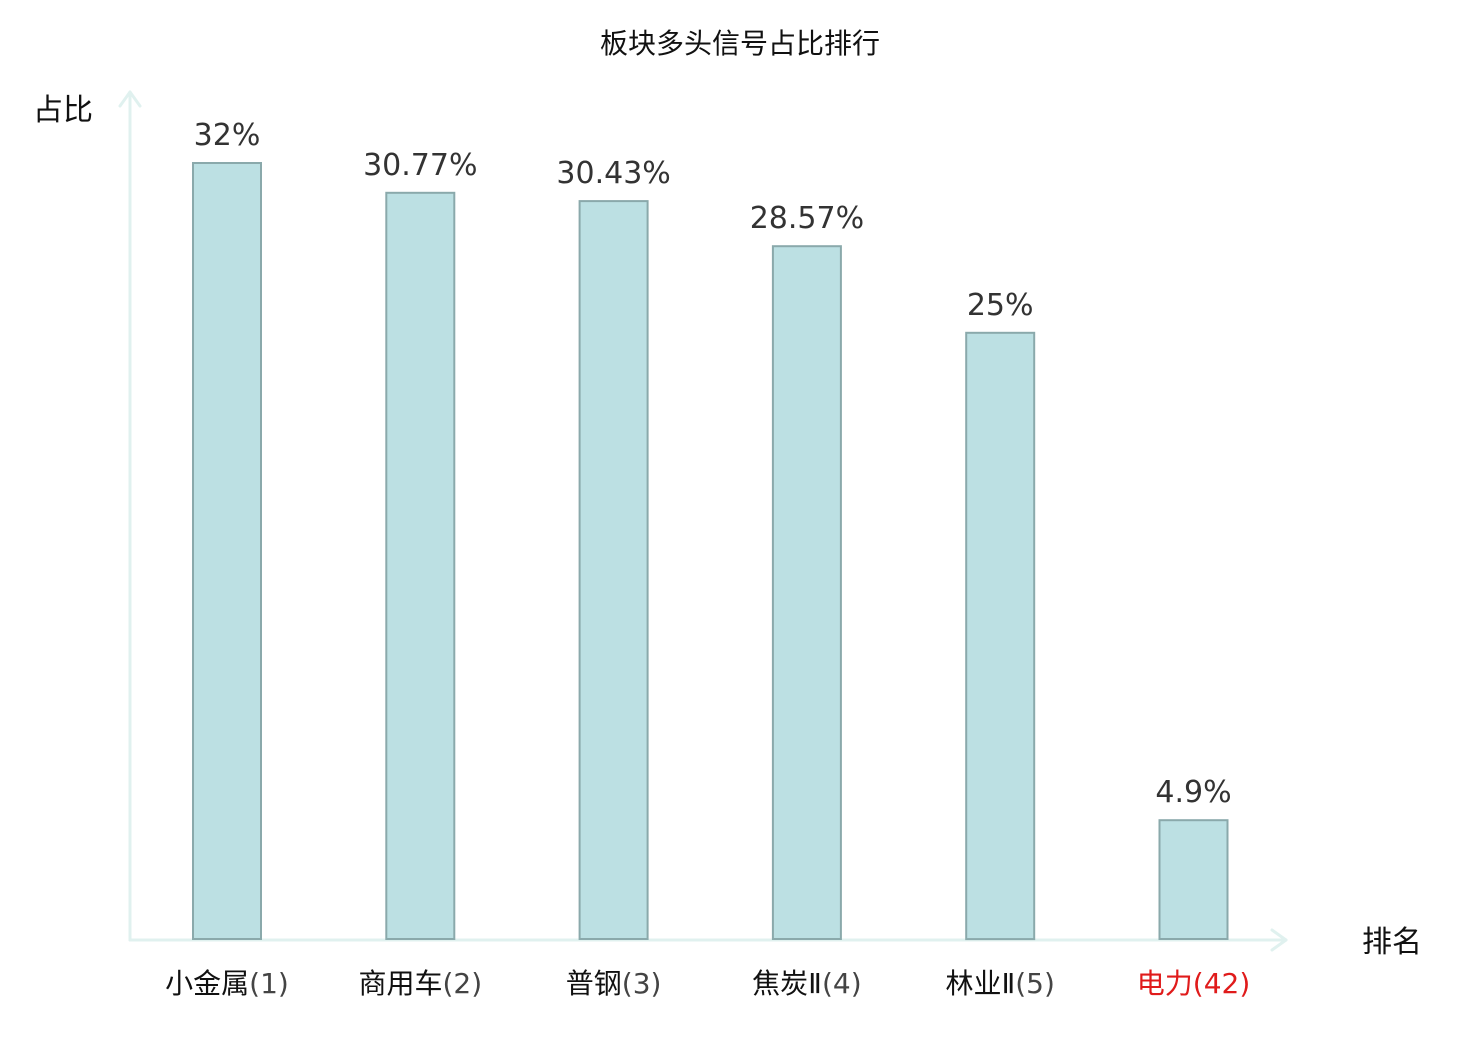  I want to click on value-label-3: 30.43%, so click(613, 173).